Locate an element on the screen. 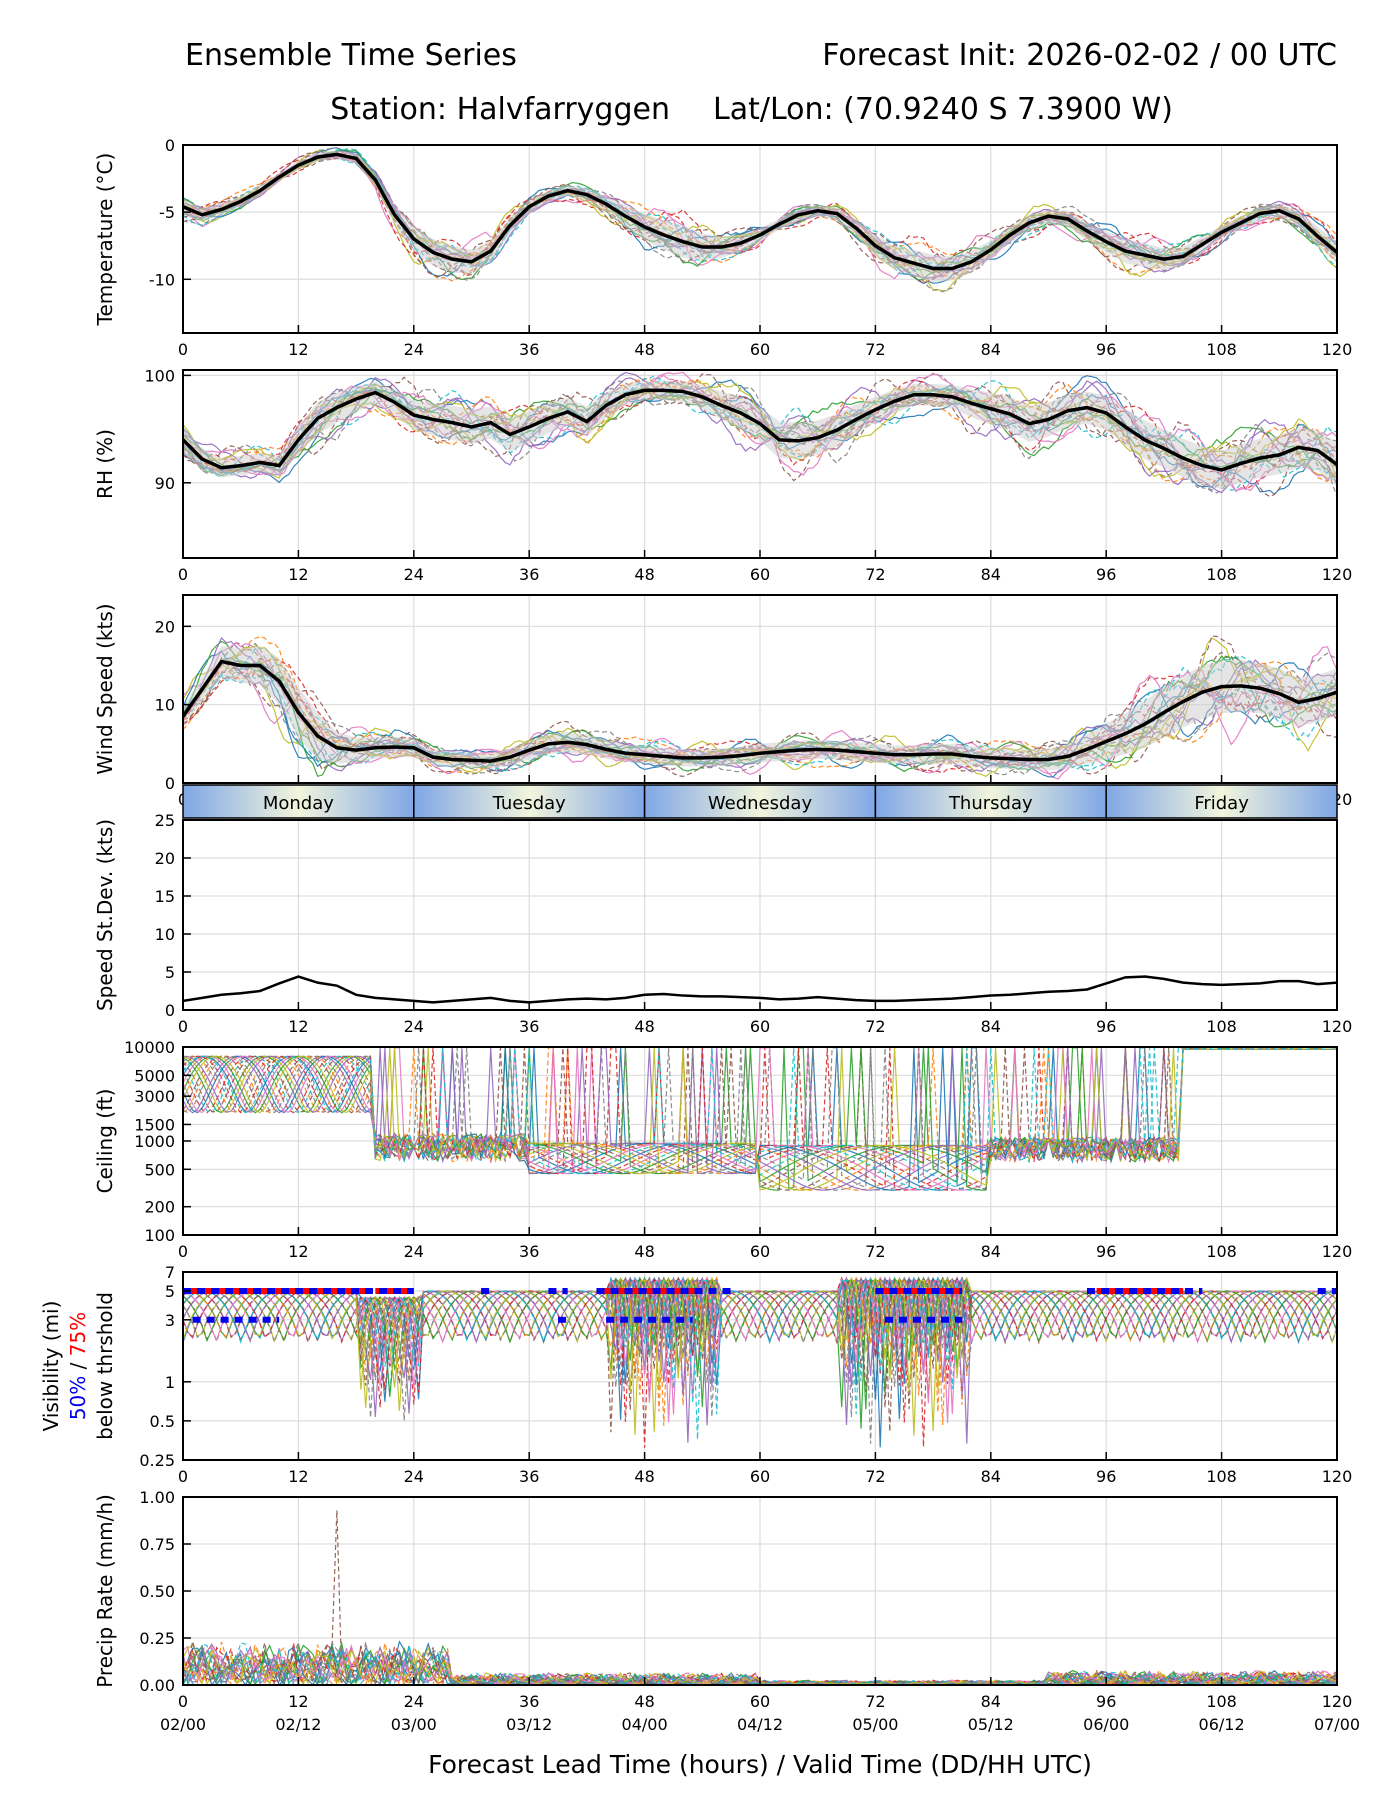  valid-time-label: 05/12 is located at coordinates (991, 1724).